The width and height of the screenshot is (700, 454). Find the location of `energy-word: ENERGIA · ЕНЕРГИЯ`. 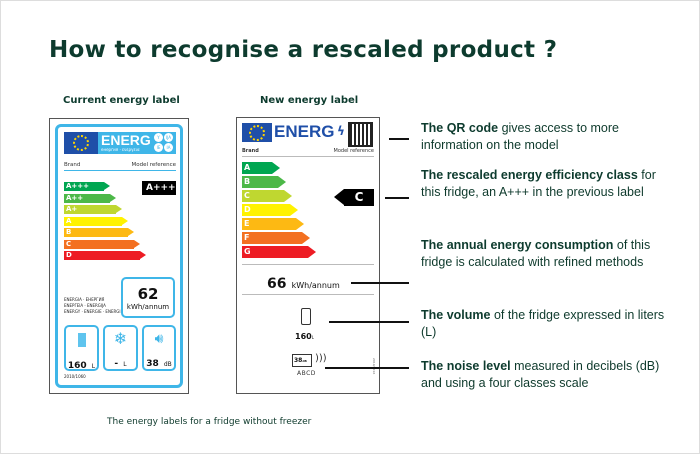

energy-word: ENERGIA · ЕНЕРГИЯ is located at coordinates (84, 299).